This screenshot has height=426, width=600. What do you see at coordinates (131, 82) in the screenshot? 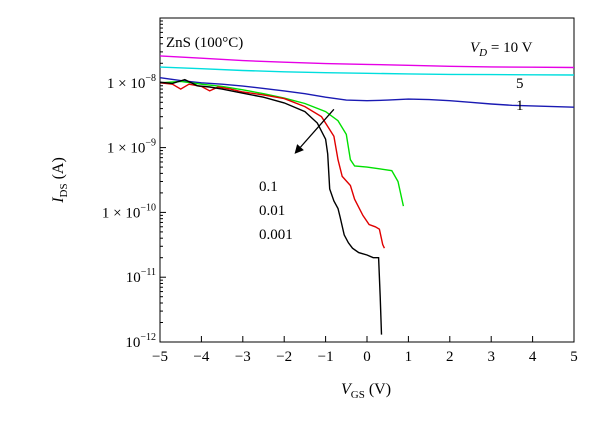
I see `y-tick-label: 1 × 10⁻⁸` at bounding box center [131, 82].